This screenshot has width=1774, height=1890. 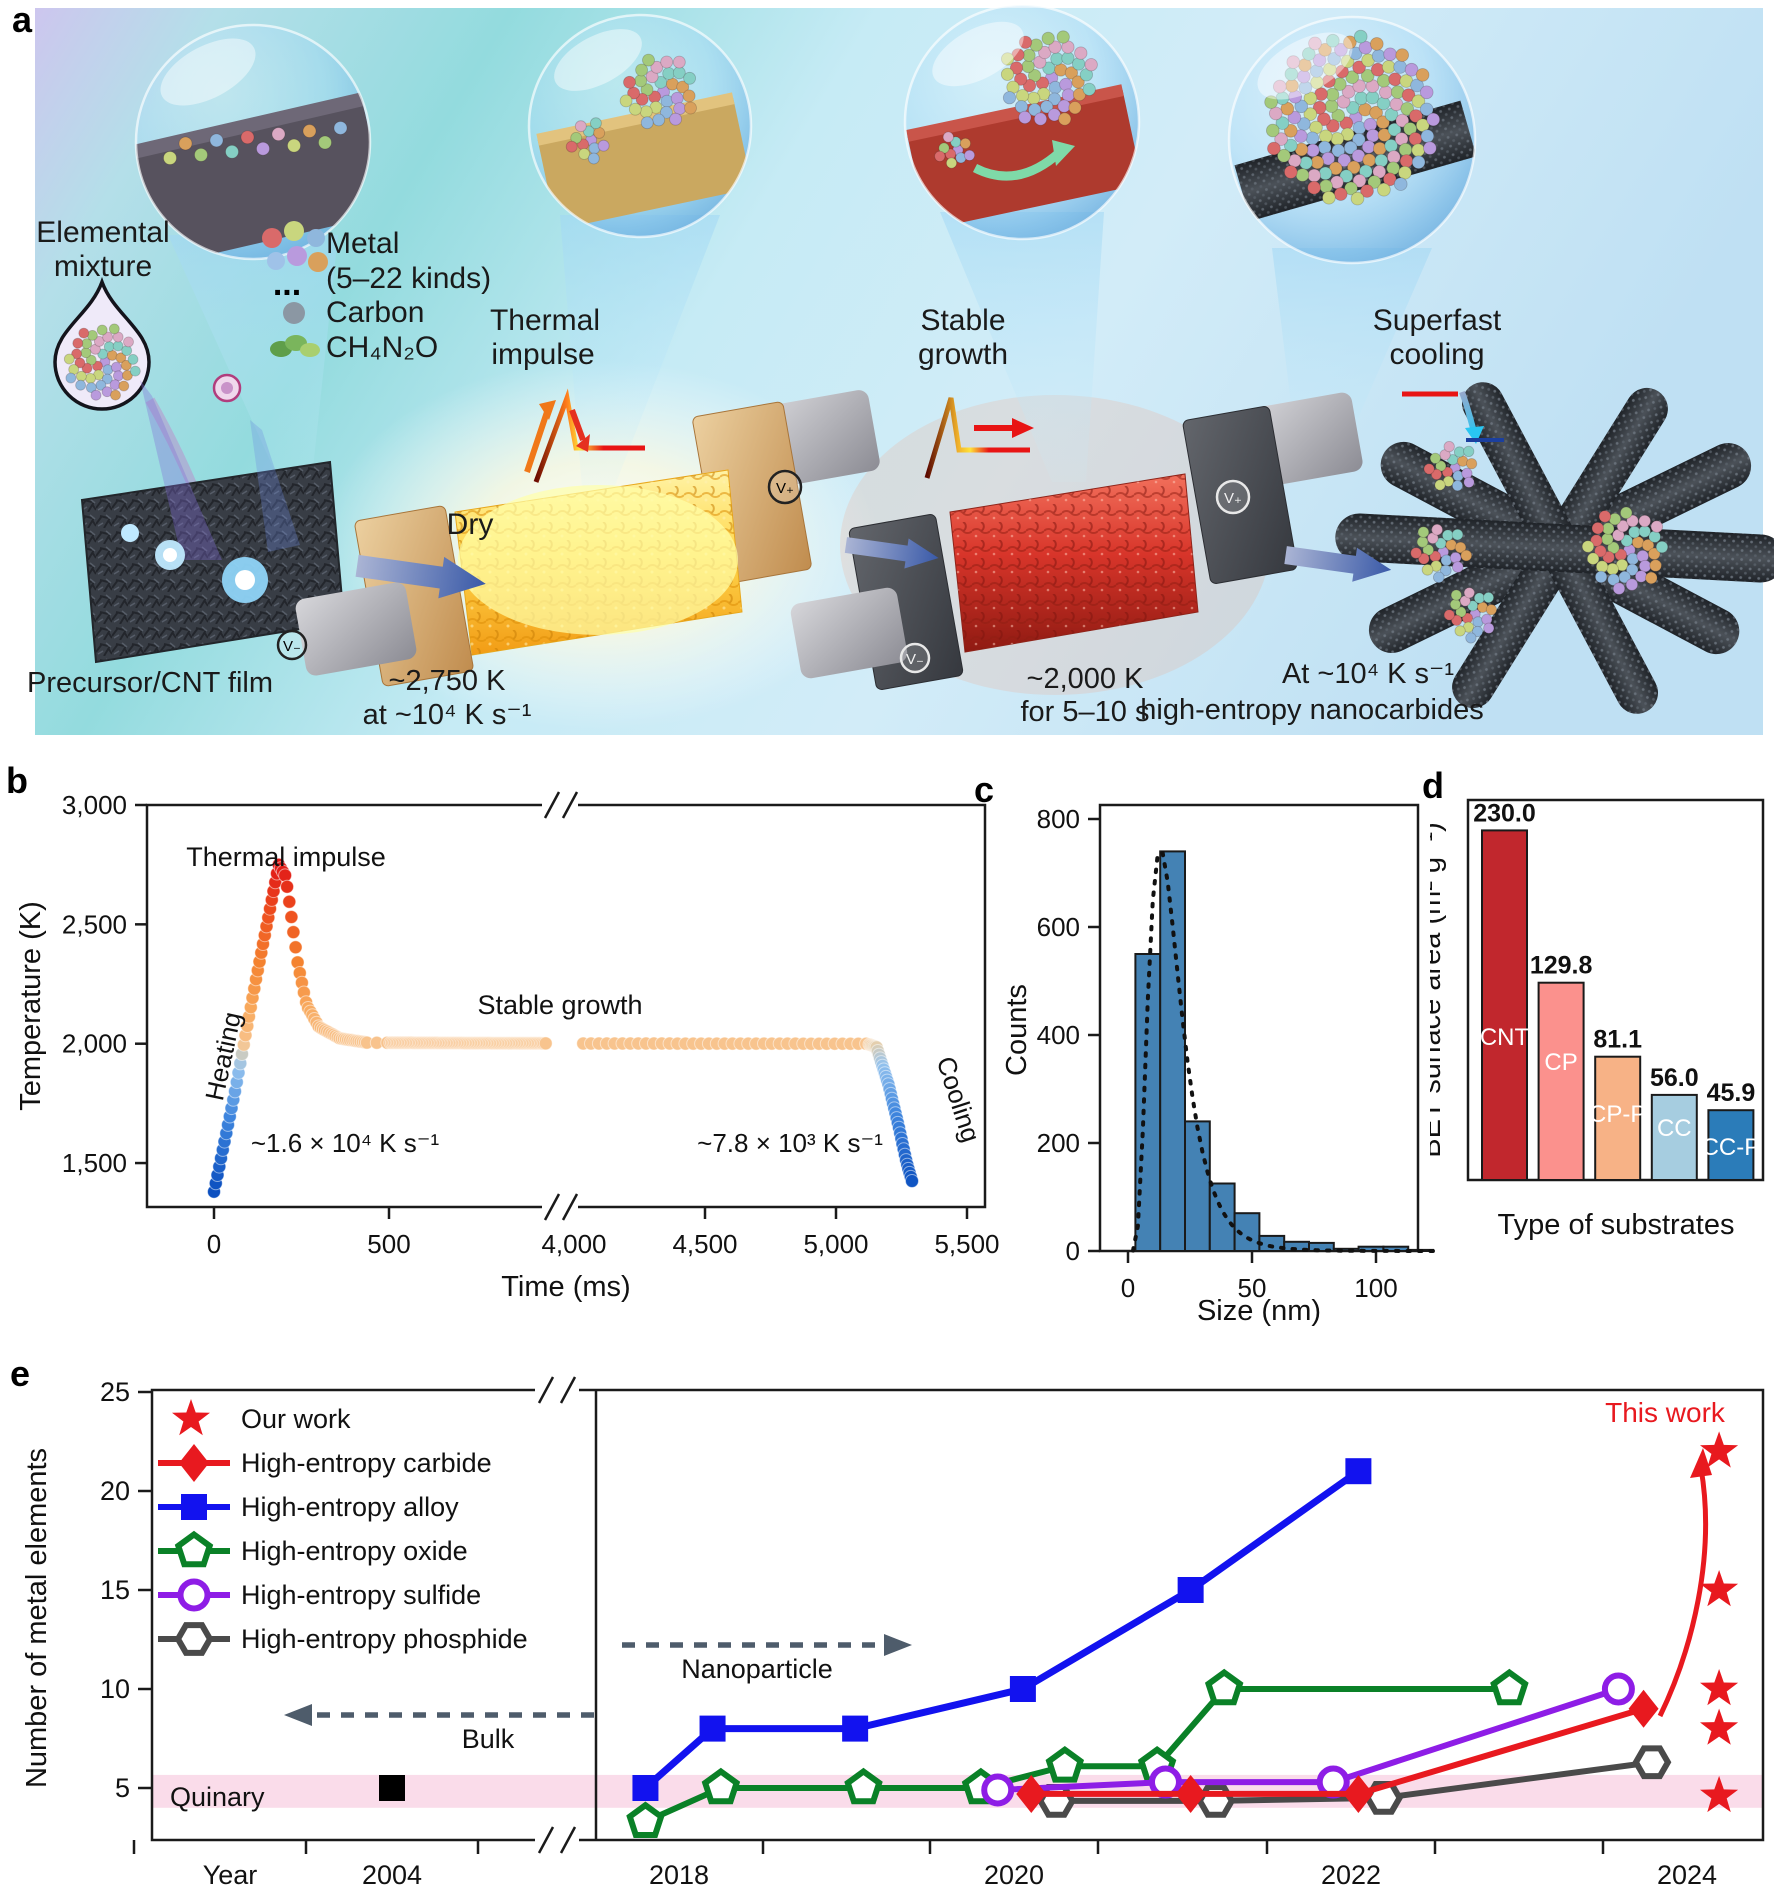 What do you see at coordinates (1058, 1143) in the screenshot?
I see `y-tick-label: 200` at bounding box center [1058, 1143].